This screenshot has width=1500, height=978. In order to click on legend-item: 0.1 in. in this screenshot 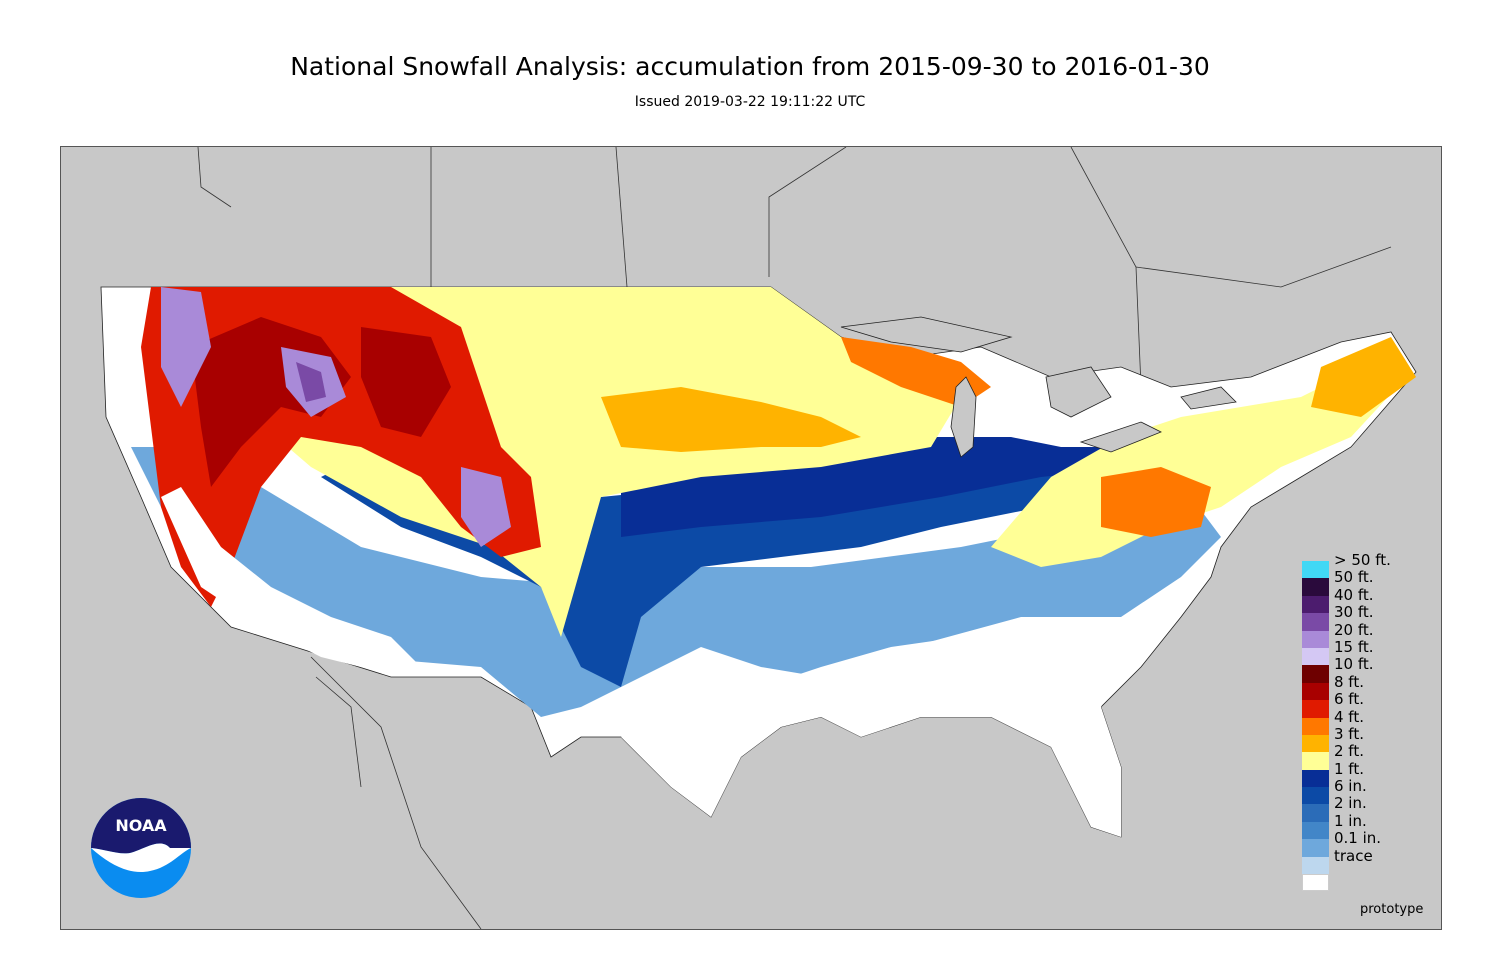, I will do `click(1362, 843)`.